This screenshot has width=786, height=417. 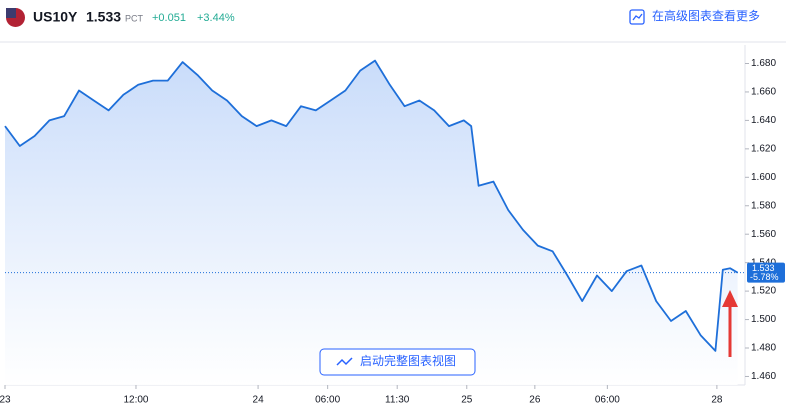 What do you see at coordinates (397, 400) in the screenshot?
I see `x-tick-label: 11:30` at bounding box center [397, 400].